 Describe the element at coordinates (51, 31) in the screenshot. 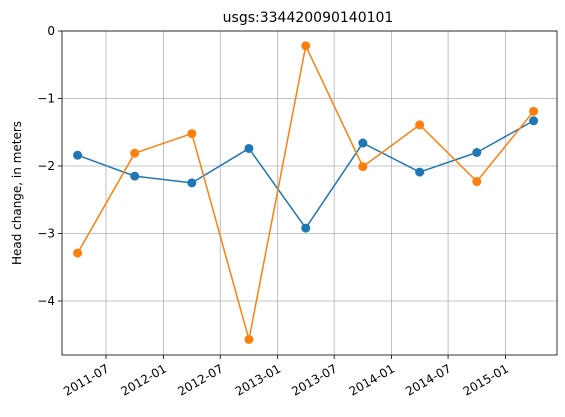

I see `y-tick-label: 0` at that location.